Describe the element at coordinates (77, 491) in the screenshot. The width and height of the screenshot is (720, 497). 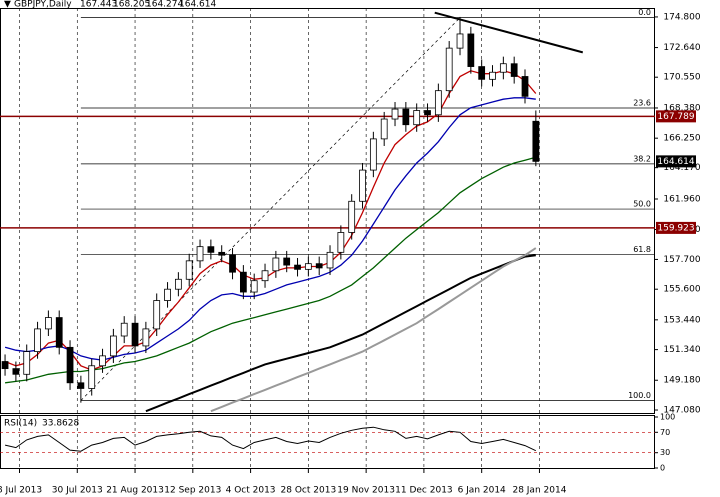
I see `x-tick-label: 30 Jul 2013` at that location.